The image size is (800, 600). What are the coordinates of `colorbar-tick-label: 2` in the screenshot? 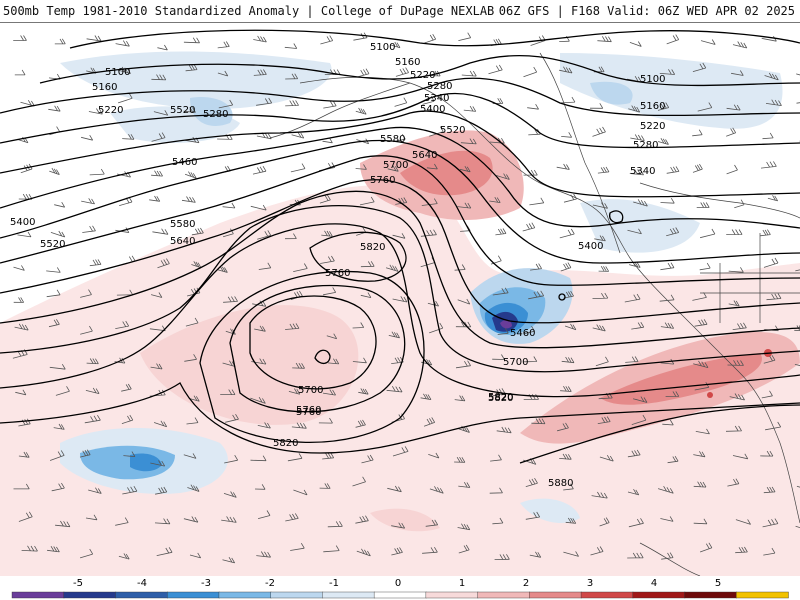 It's located at (526, 583).